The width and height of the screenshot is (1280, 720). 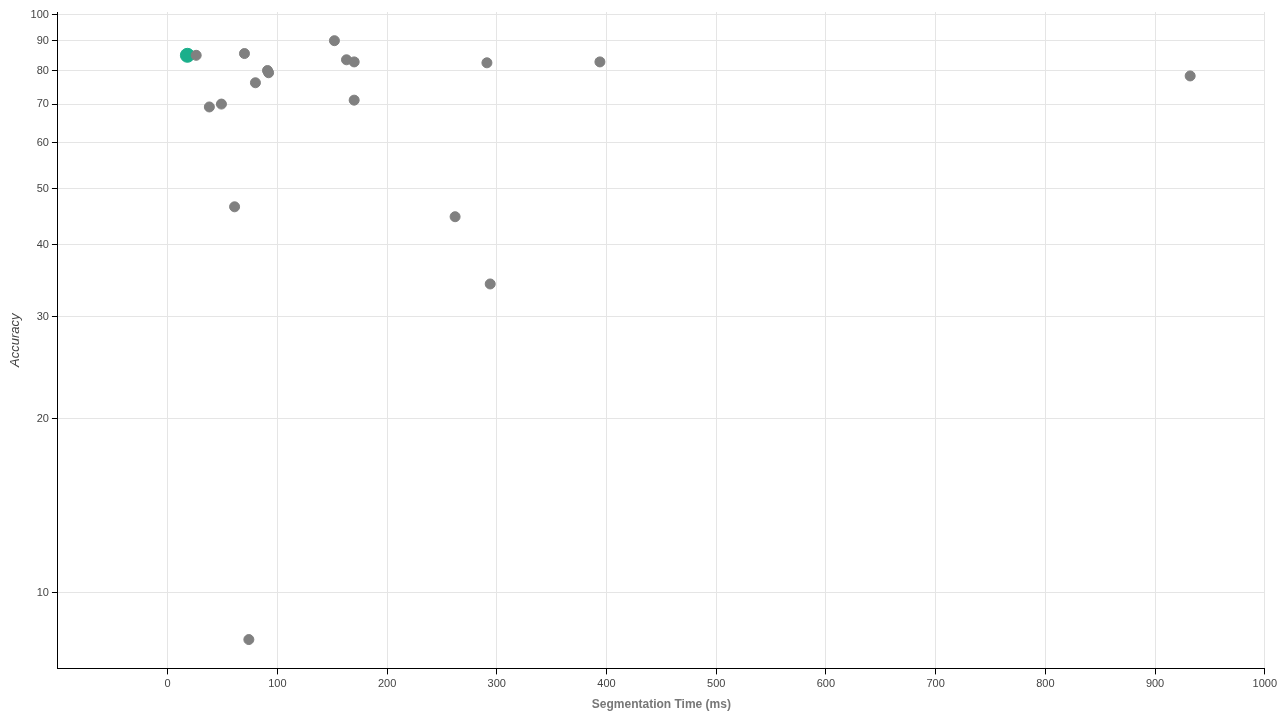 What do you see at coordinates (935, 683) in the screenshot?
I see `x-tick-label: 700` at bounding box center [935, 683].